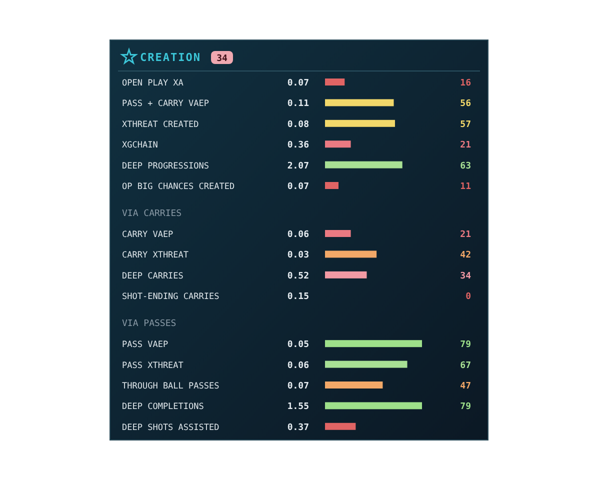  What do you see at coordinates (152, 214) in the screenshot?
I see `y-tick-label: VIA CARRIES` at bounding box center [152, 214].